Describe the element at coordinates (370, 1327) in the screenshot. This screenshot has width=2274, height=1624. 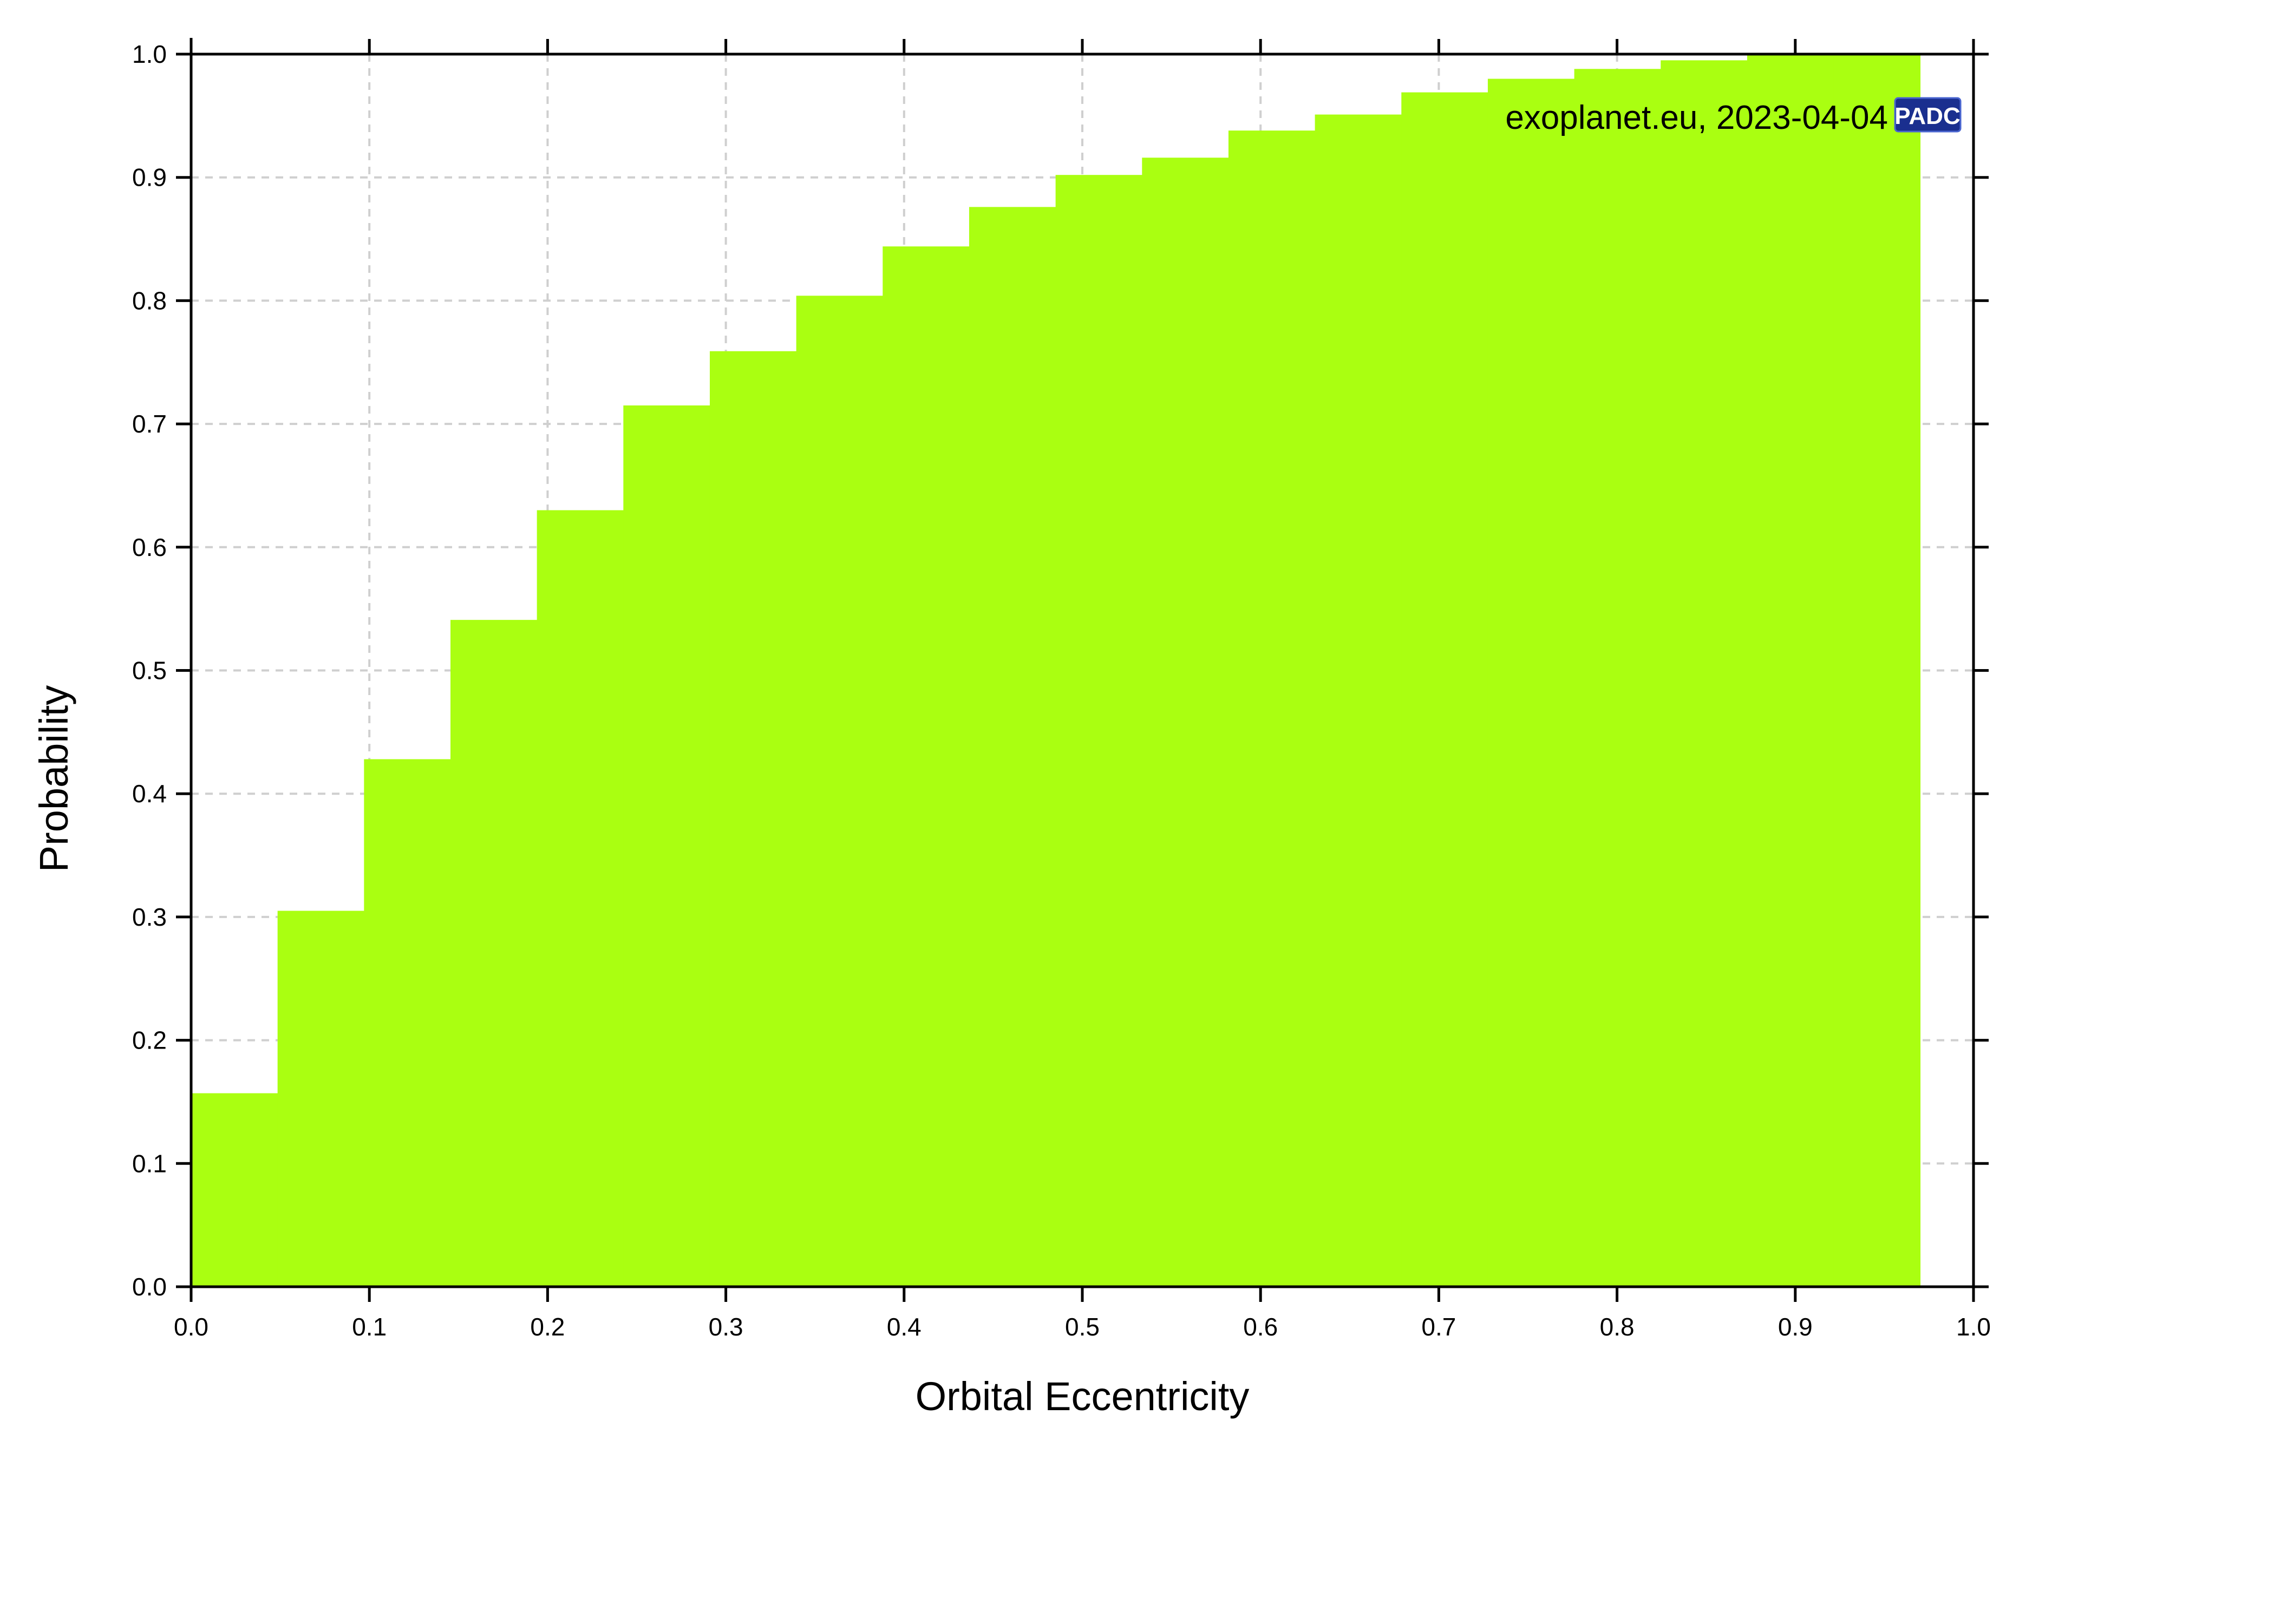
I see `x-tick-label-1: 0.1` at that location.